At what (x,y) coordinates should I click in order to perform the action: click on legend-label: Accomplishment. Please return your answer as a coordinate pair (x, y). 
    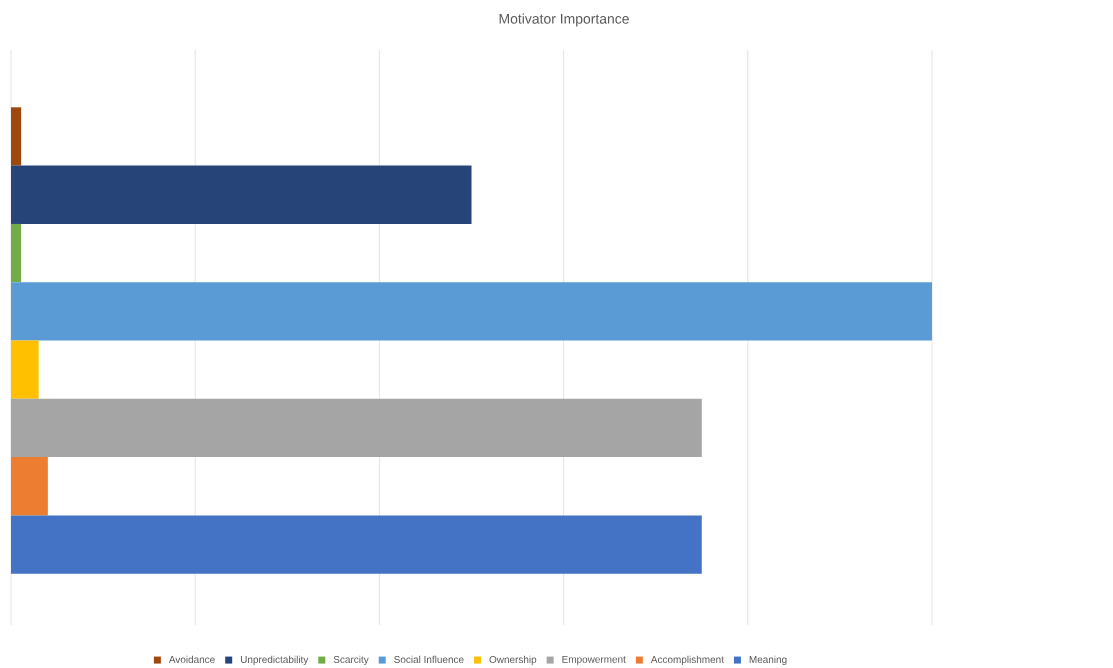
    Looking at the image, I should click on (687, 660).